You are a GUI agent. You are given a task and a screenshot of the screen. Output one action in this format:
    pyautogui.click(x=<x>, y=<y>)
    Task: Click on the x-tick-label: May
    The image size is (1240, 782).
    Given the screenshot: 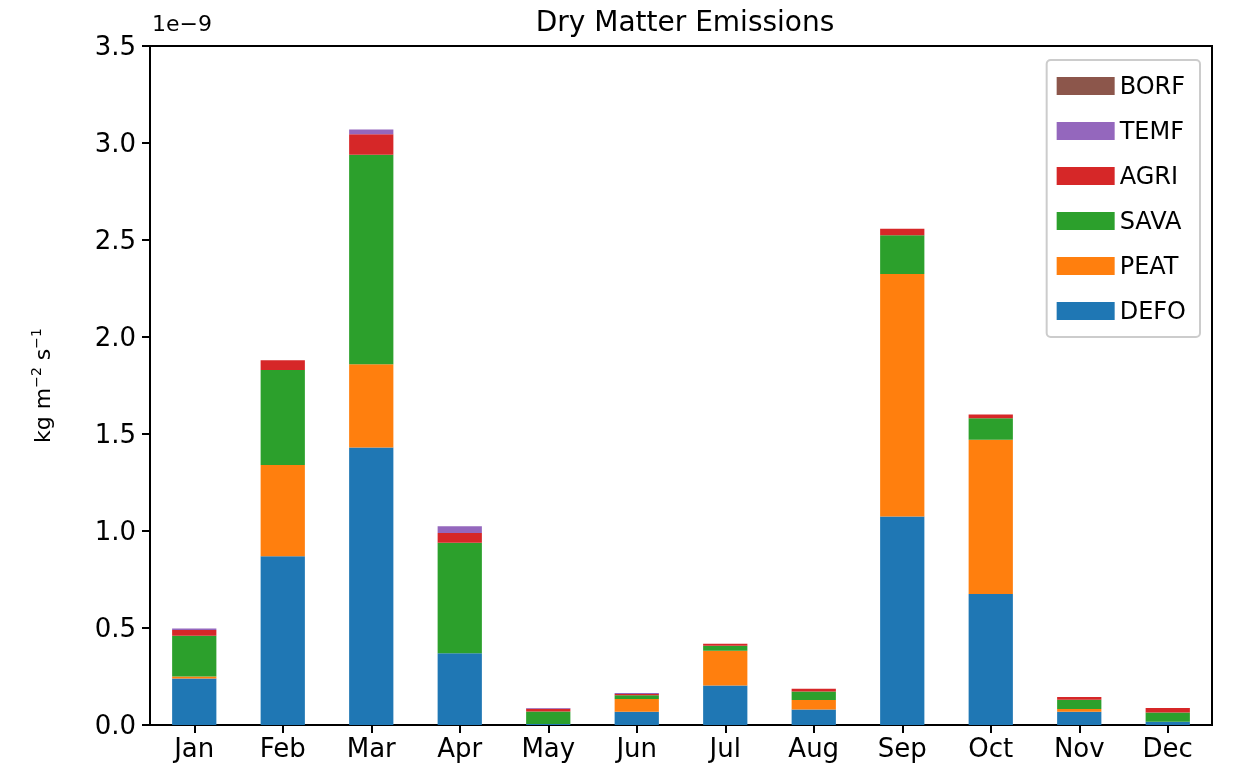 What is the action you would take?
    pyautogui.click(x=548, y=748)
    